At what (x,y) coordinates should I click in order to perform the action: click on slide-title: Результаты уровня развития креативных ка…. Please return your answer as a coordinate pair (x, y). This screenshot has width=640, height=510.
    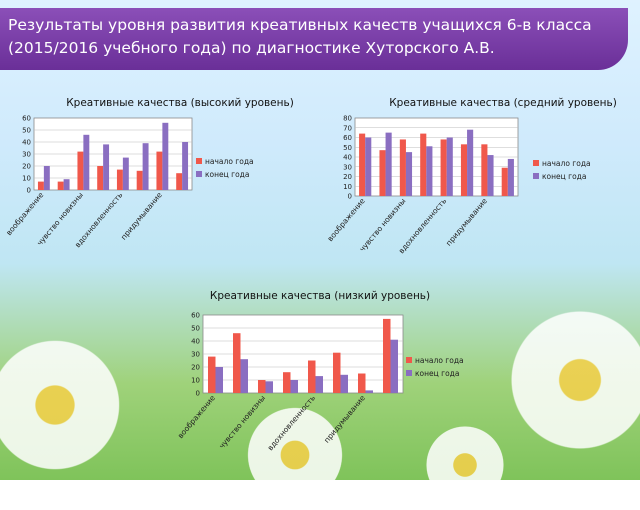
    Looking at the image, I should click on (300, 36).